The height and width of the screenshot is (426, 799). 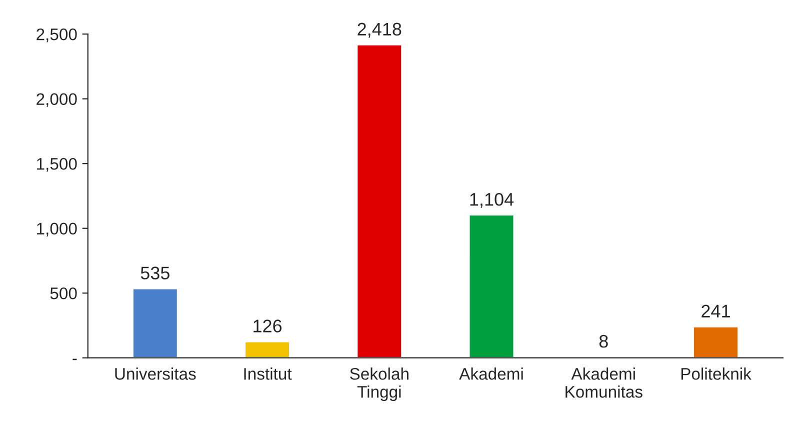 I want to click on data-label: 1,104, so click(x=492, y=200).